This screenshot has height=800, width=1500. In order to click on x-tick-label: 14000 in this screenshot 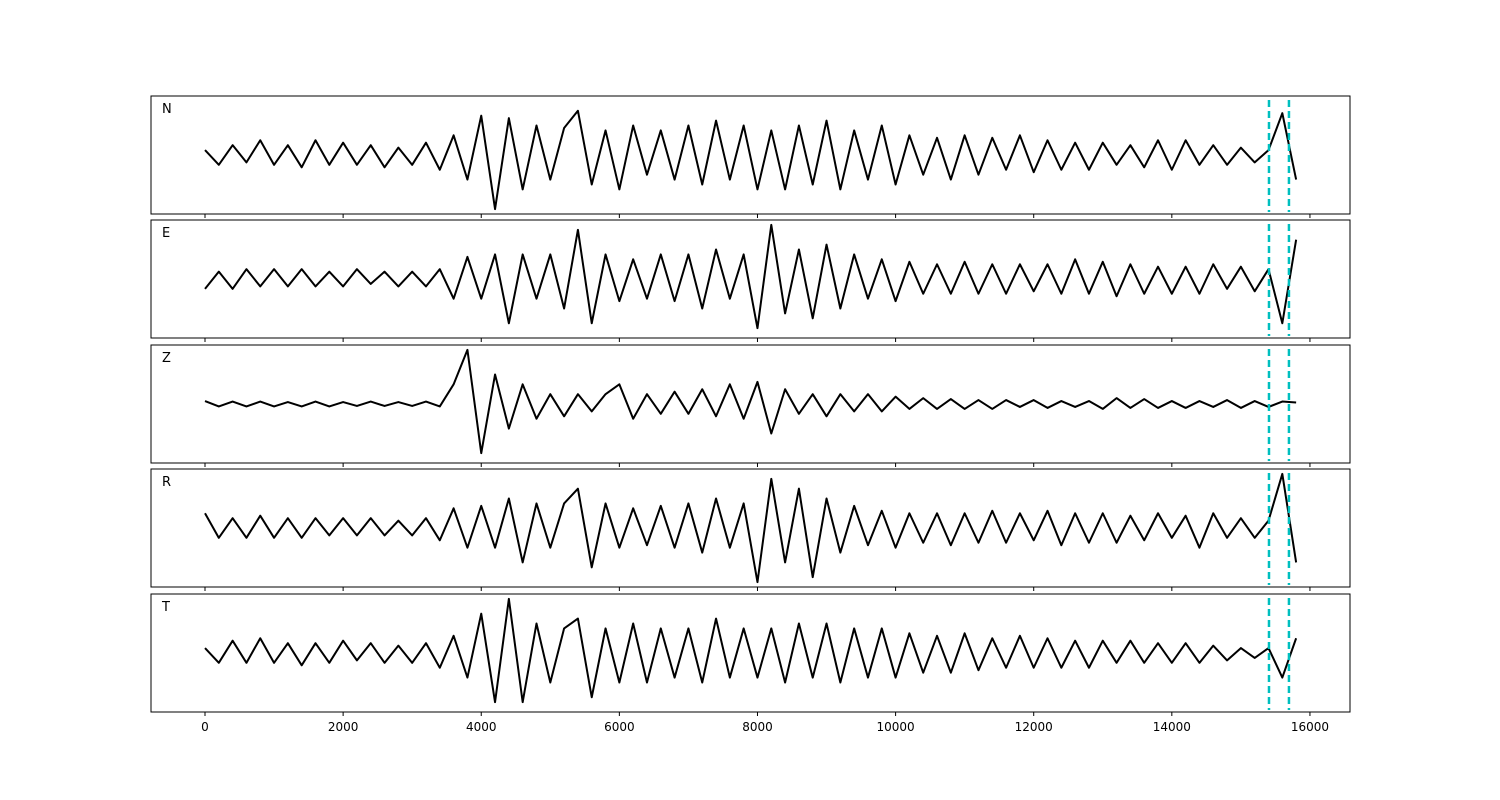, I will do `click(1172, 727)`.